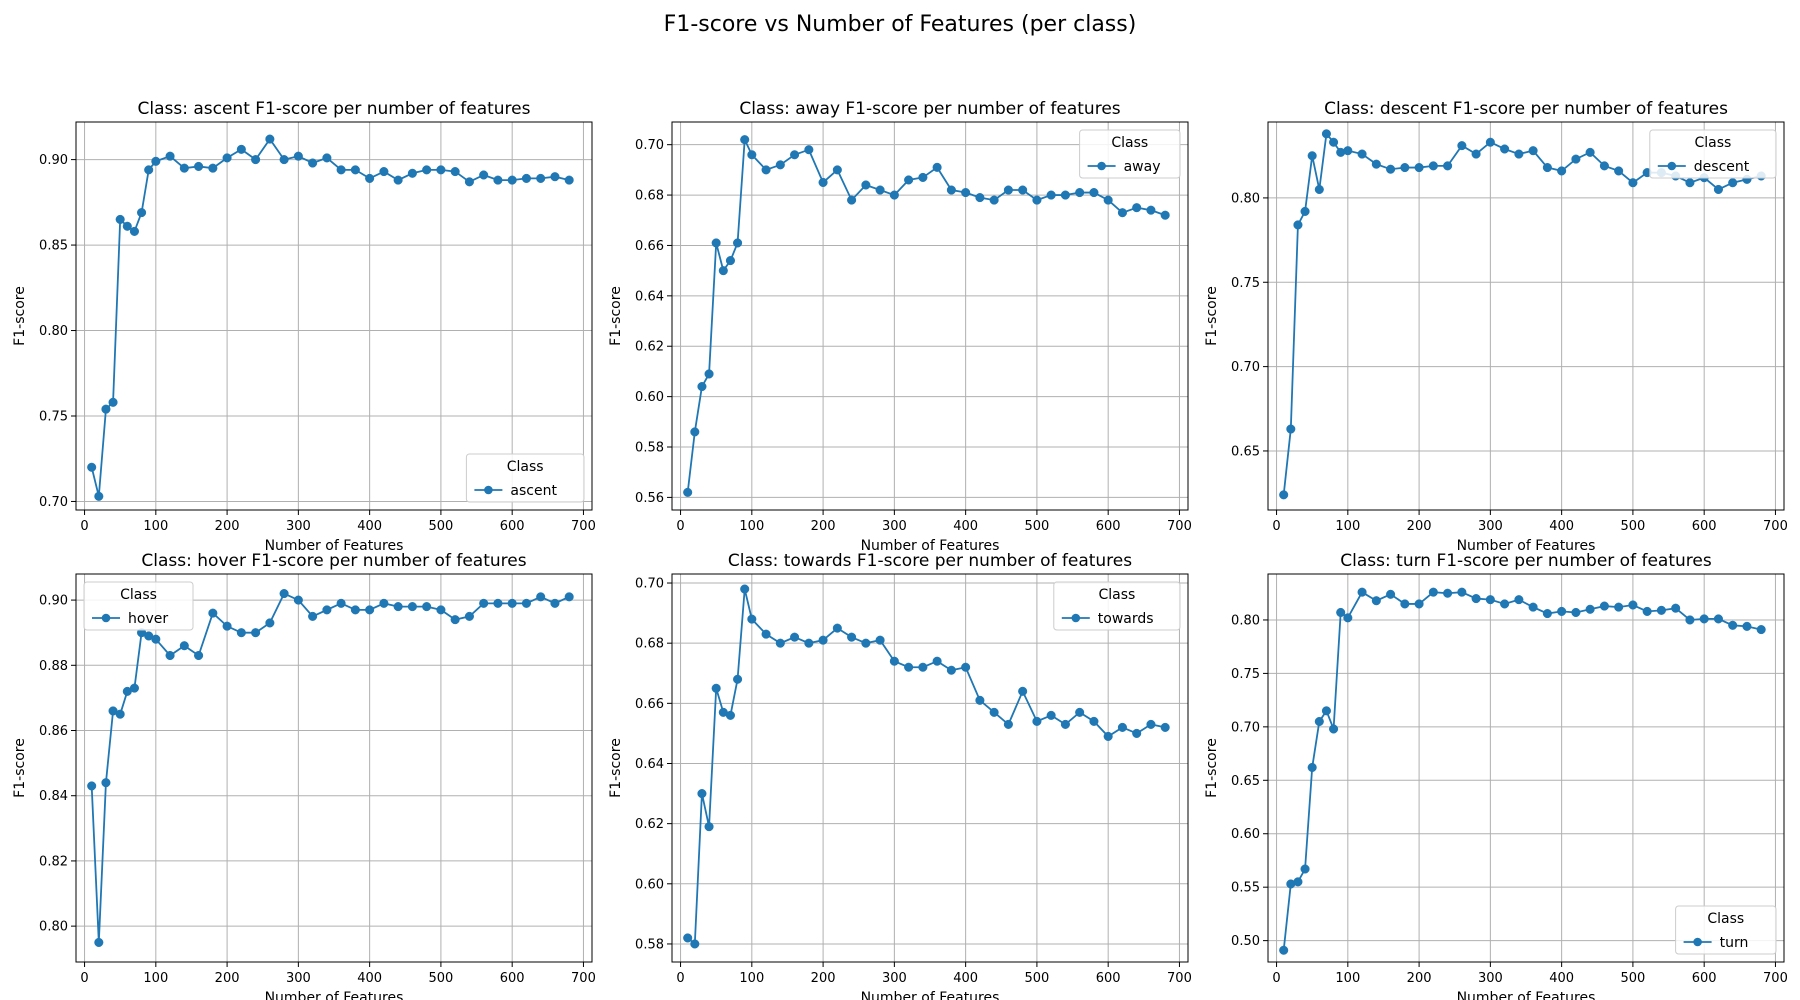  What do you see at coordinates (20, 316) in the screenshot?
I see `y-axis-label: F1-score` at bounding box center [20, 316].